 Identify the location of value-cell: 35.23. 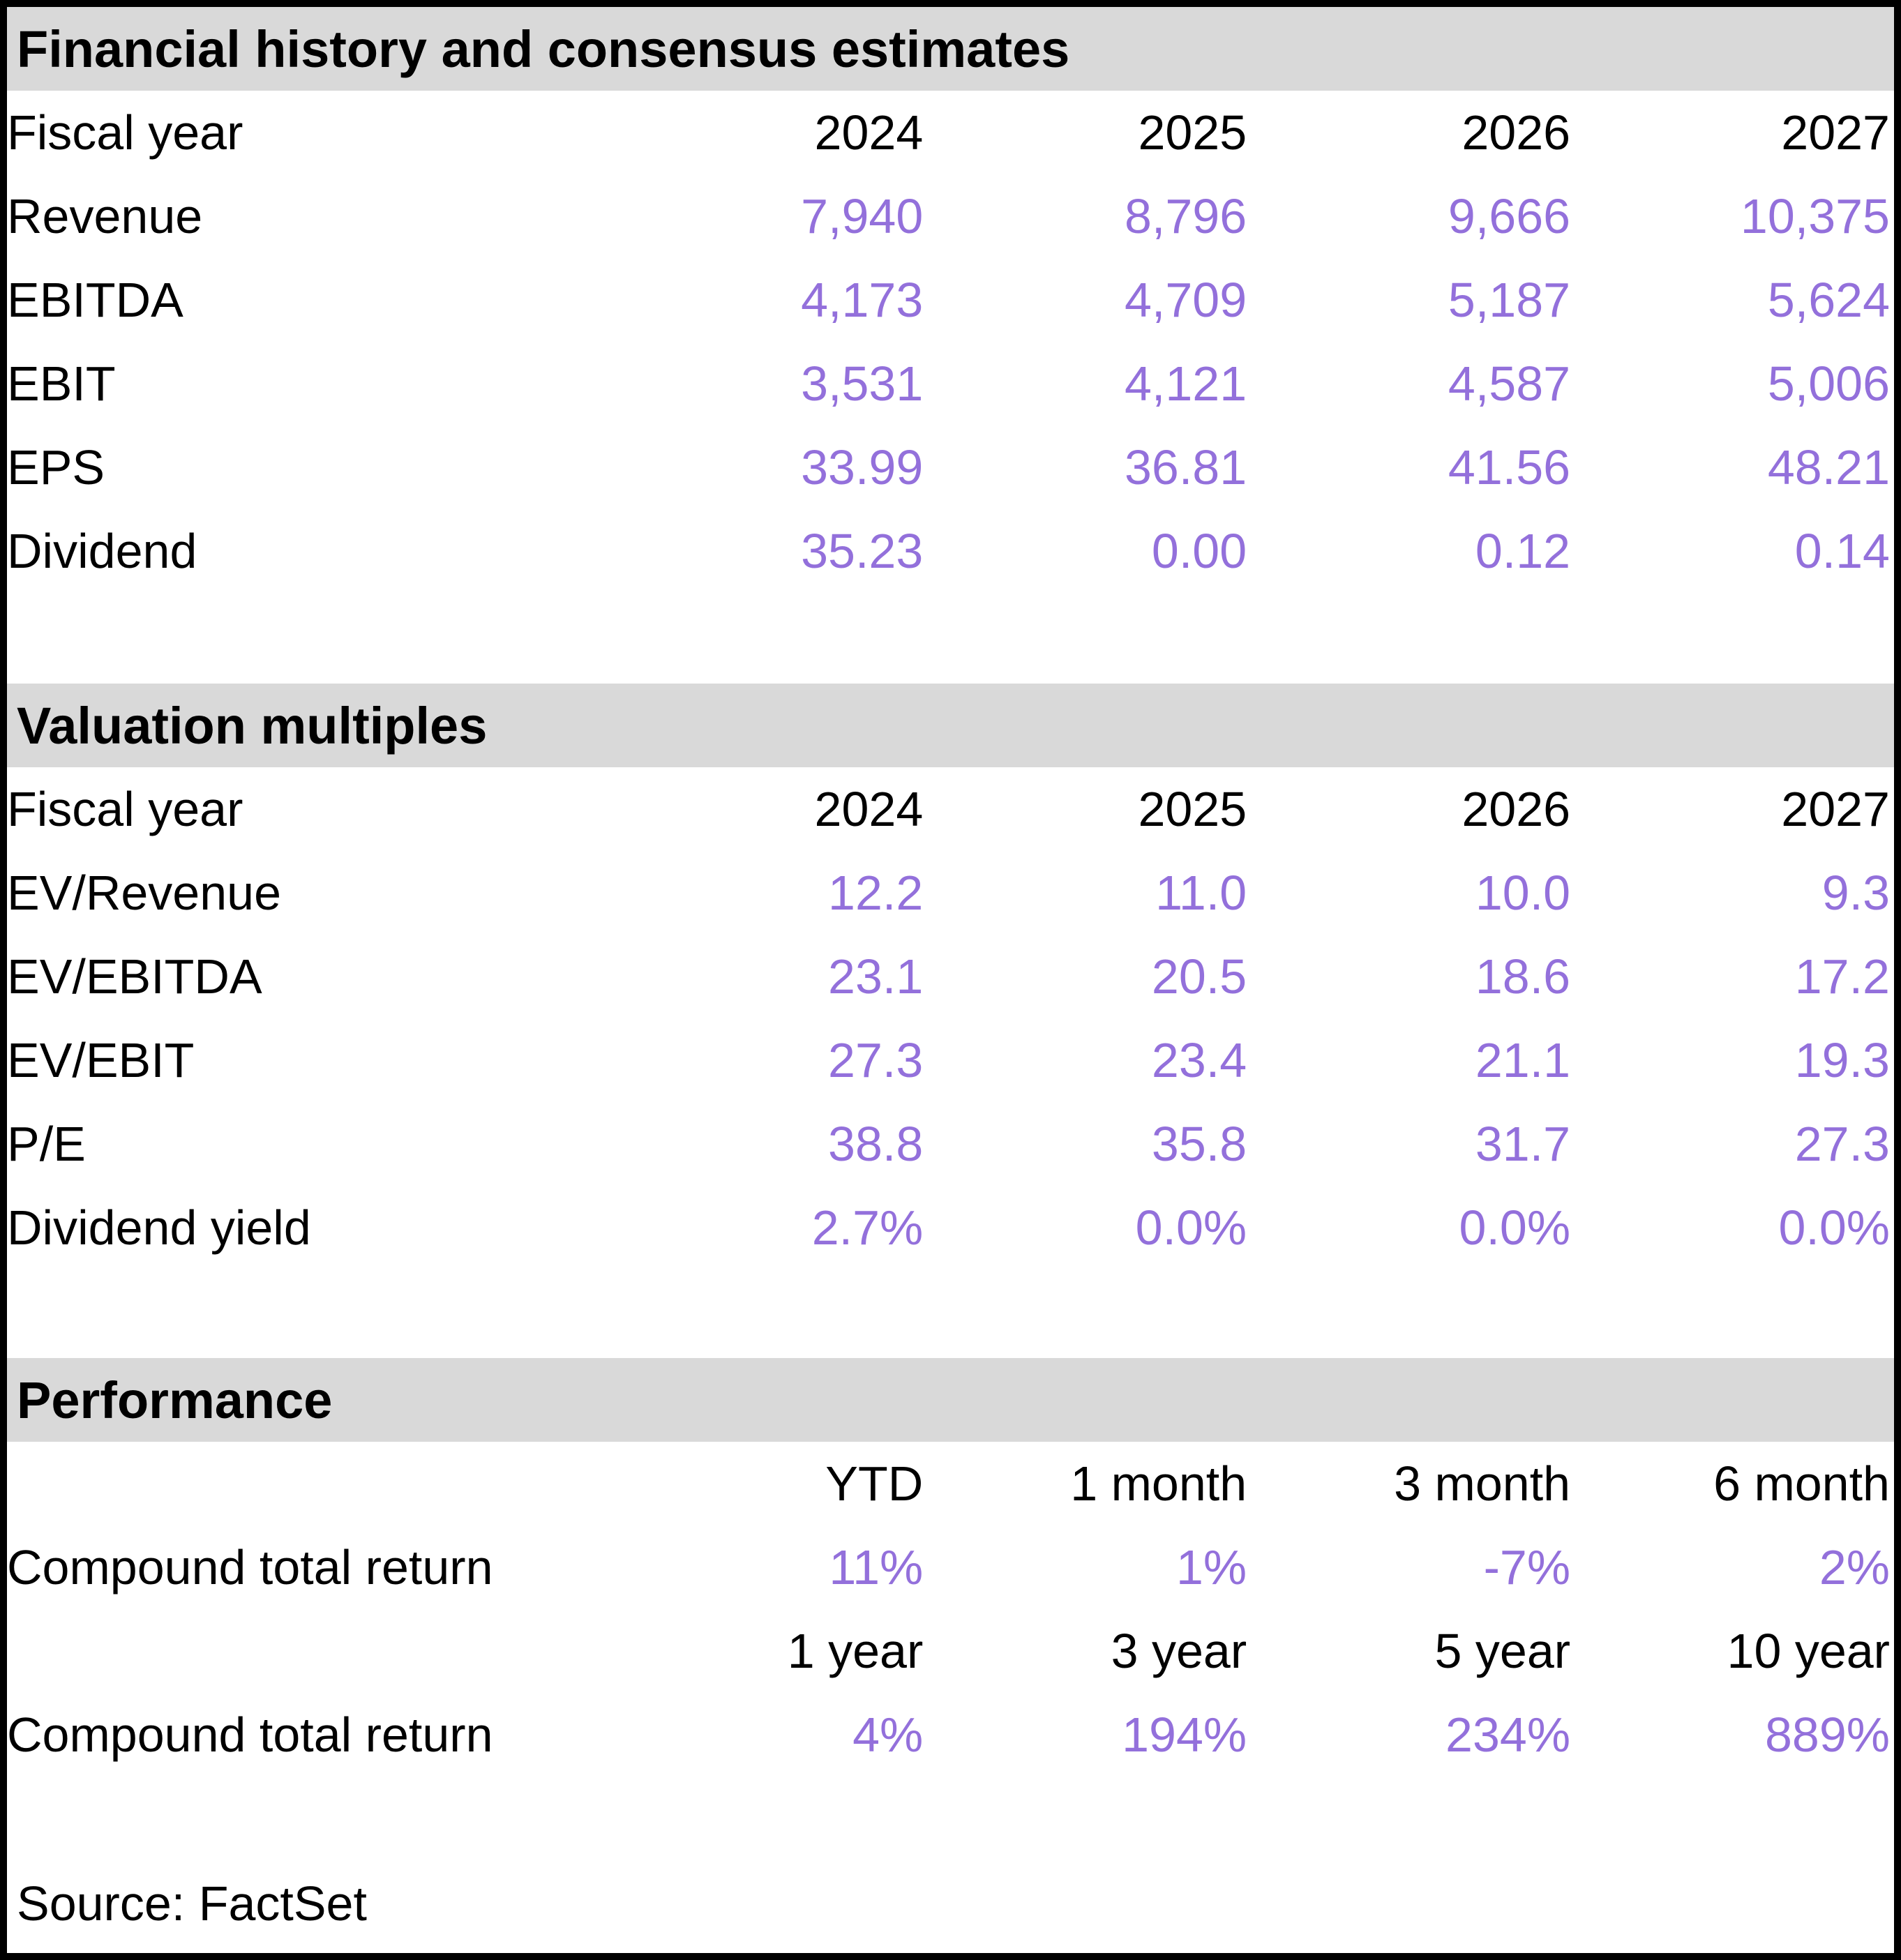
(863, 551).